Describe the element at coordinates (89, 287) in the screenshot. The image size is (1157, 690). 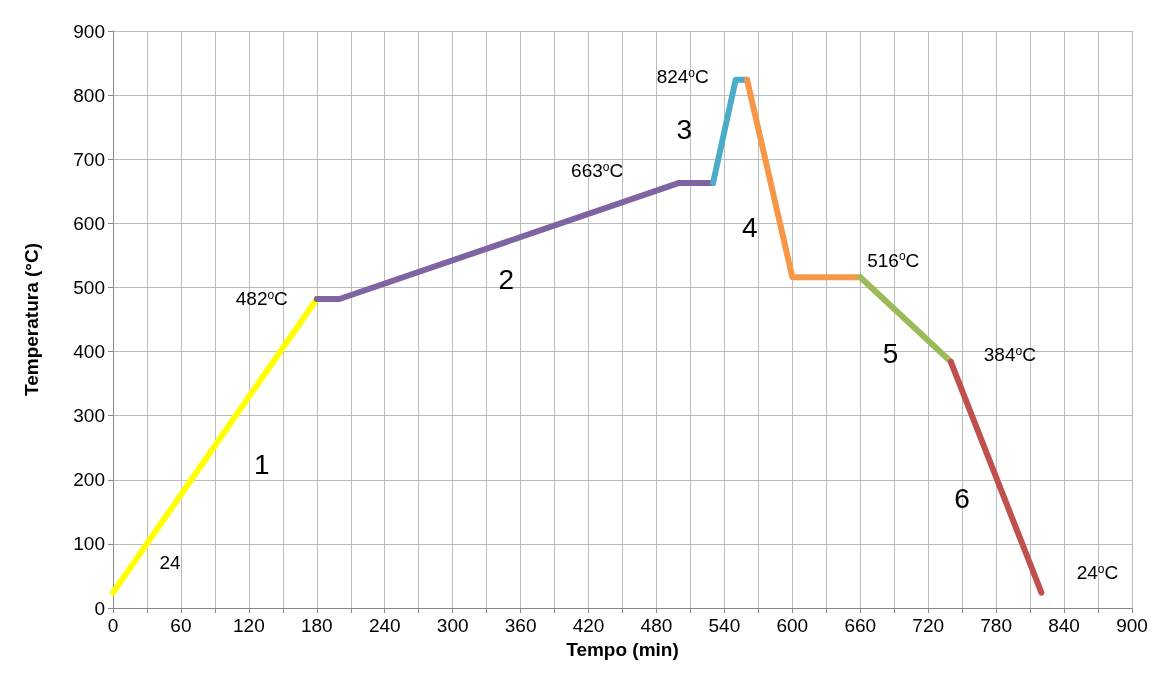
I see `y-tick-label: 500` at that location.